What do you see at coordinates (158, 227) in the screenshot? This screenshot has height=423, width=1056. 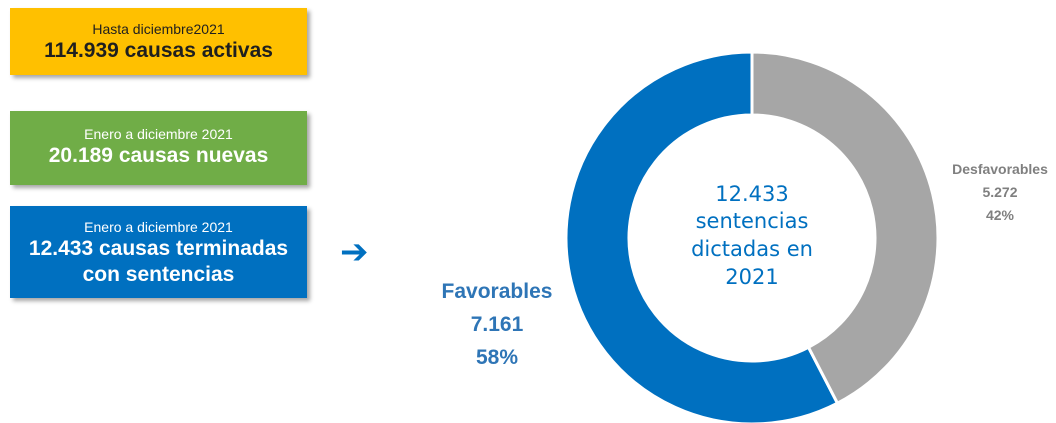 I see `finished-cases-subtitle: Enero a diciembre 2021` at bounding box center [158, 227].